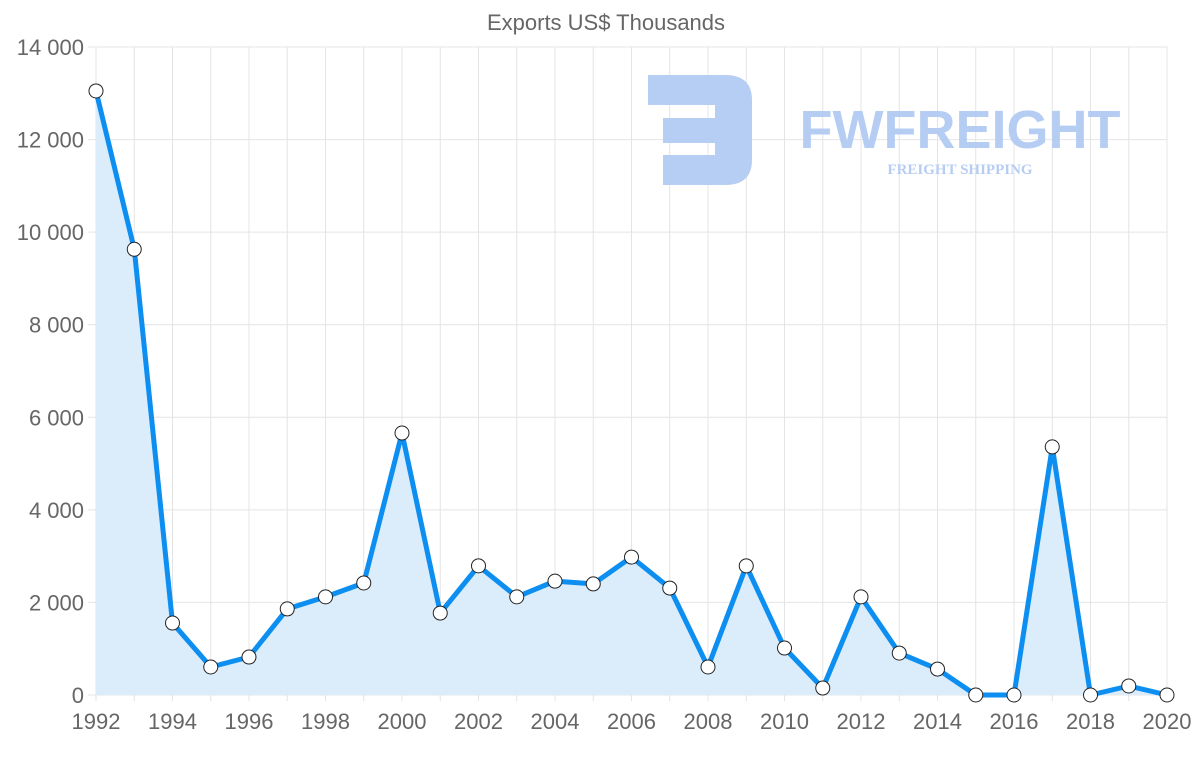 The width and height of the screenshot is (1200, 768). Describe the element at coordinates (78, 695) in the screenshot. I see `y-tick-label: 0` at that location.